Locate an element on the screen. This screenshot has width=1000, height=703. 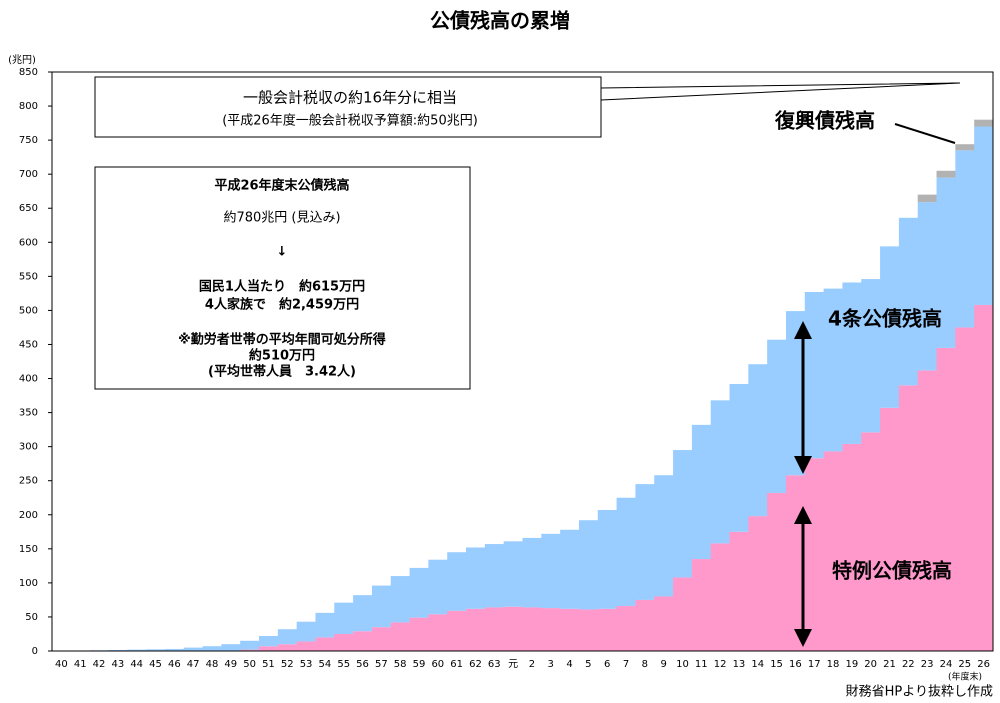
series-label: 特例公債残高 is located at coordinates (892, 571).